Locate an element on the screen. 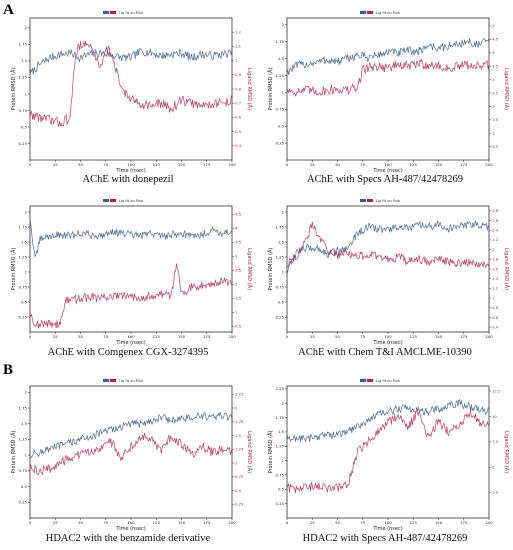 The height and width of the screenshot is (550, 513). y-tick-label: 1.75 is located at coordinates (280, 417).